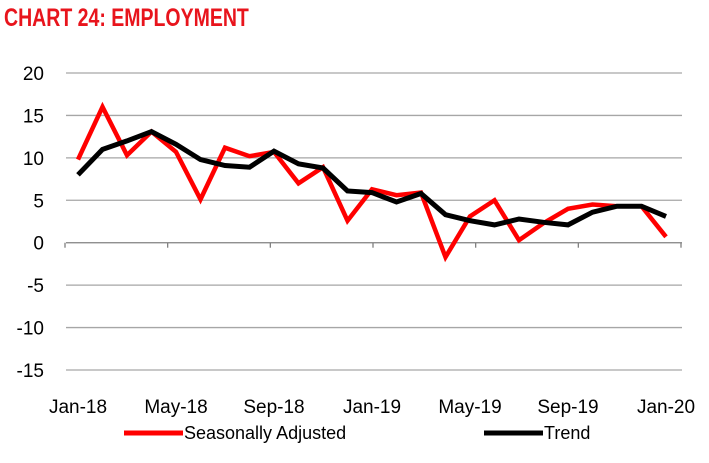 This screenshot has height=463, width=709. I want to click on y-tick-label: -10, so click(30, 329).